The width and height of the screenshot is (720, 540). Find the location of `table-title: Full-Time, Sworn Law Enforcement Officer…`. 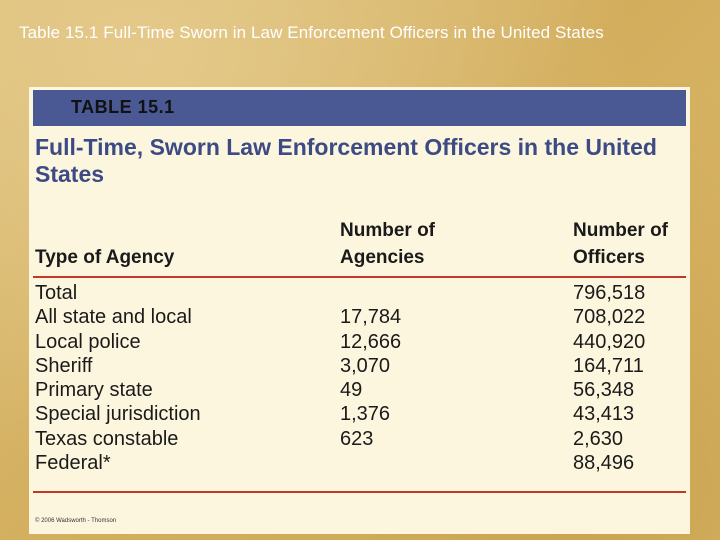

table-title: Full-Time, Sworn Law Enforcement Officer… is located at coordinates (346, 160).